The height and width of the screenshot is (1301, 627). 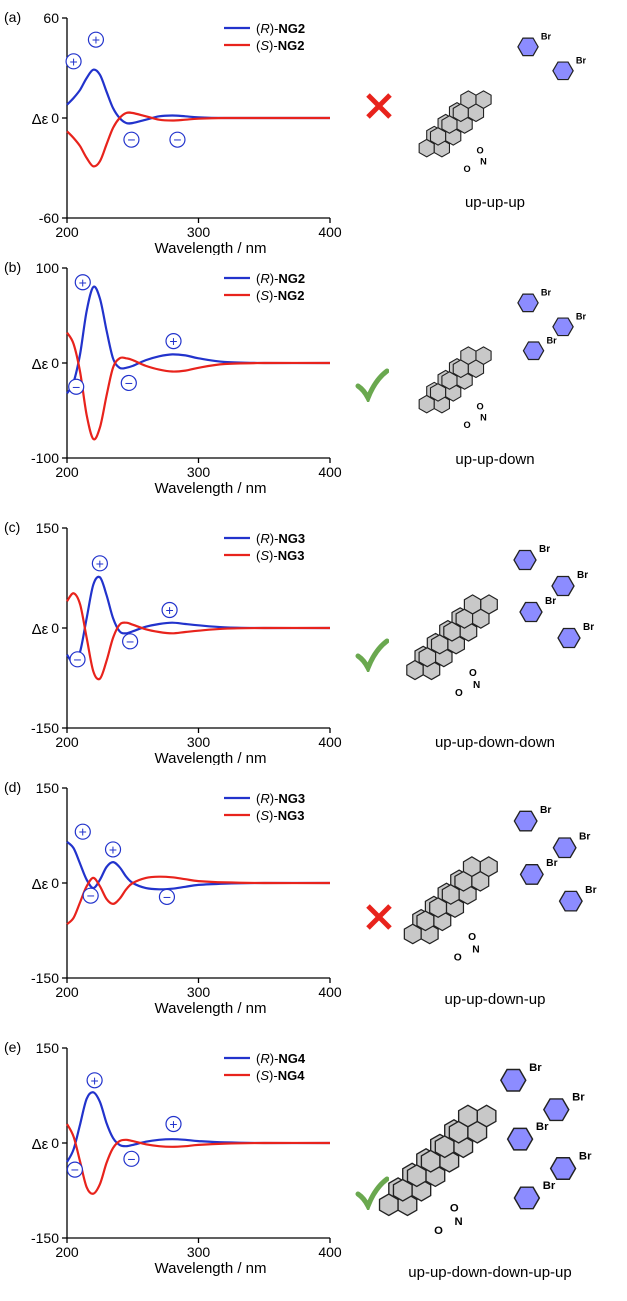 I want to click on panel-letter: (a), so click(x=12, y=17).